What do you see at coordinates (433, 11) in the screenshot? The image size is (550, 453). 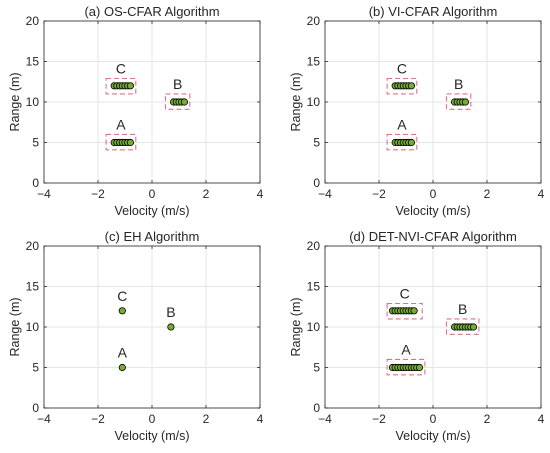 I see `chart-title: (b) VI-CFAR Algorithm` at bounding box center [433, 11].